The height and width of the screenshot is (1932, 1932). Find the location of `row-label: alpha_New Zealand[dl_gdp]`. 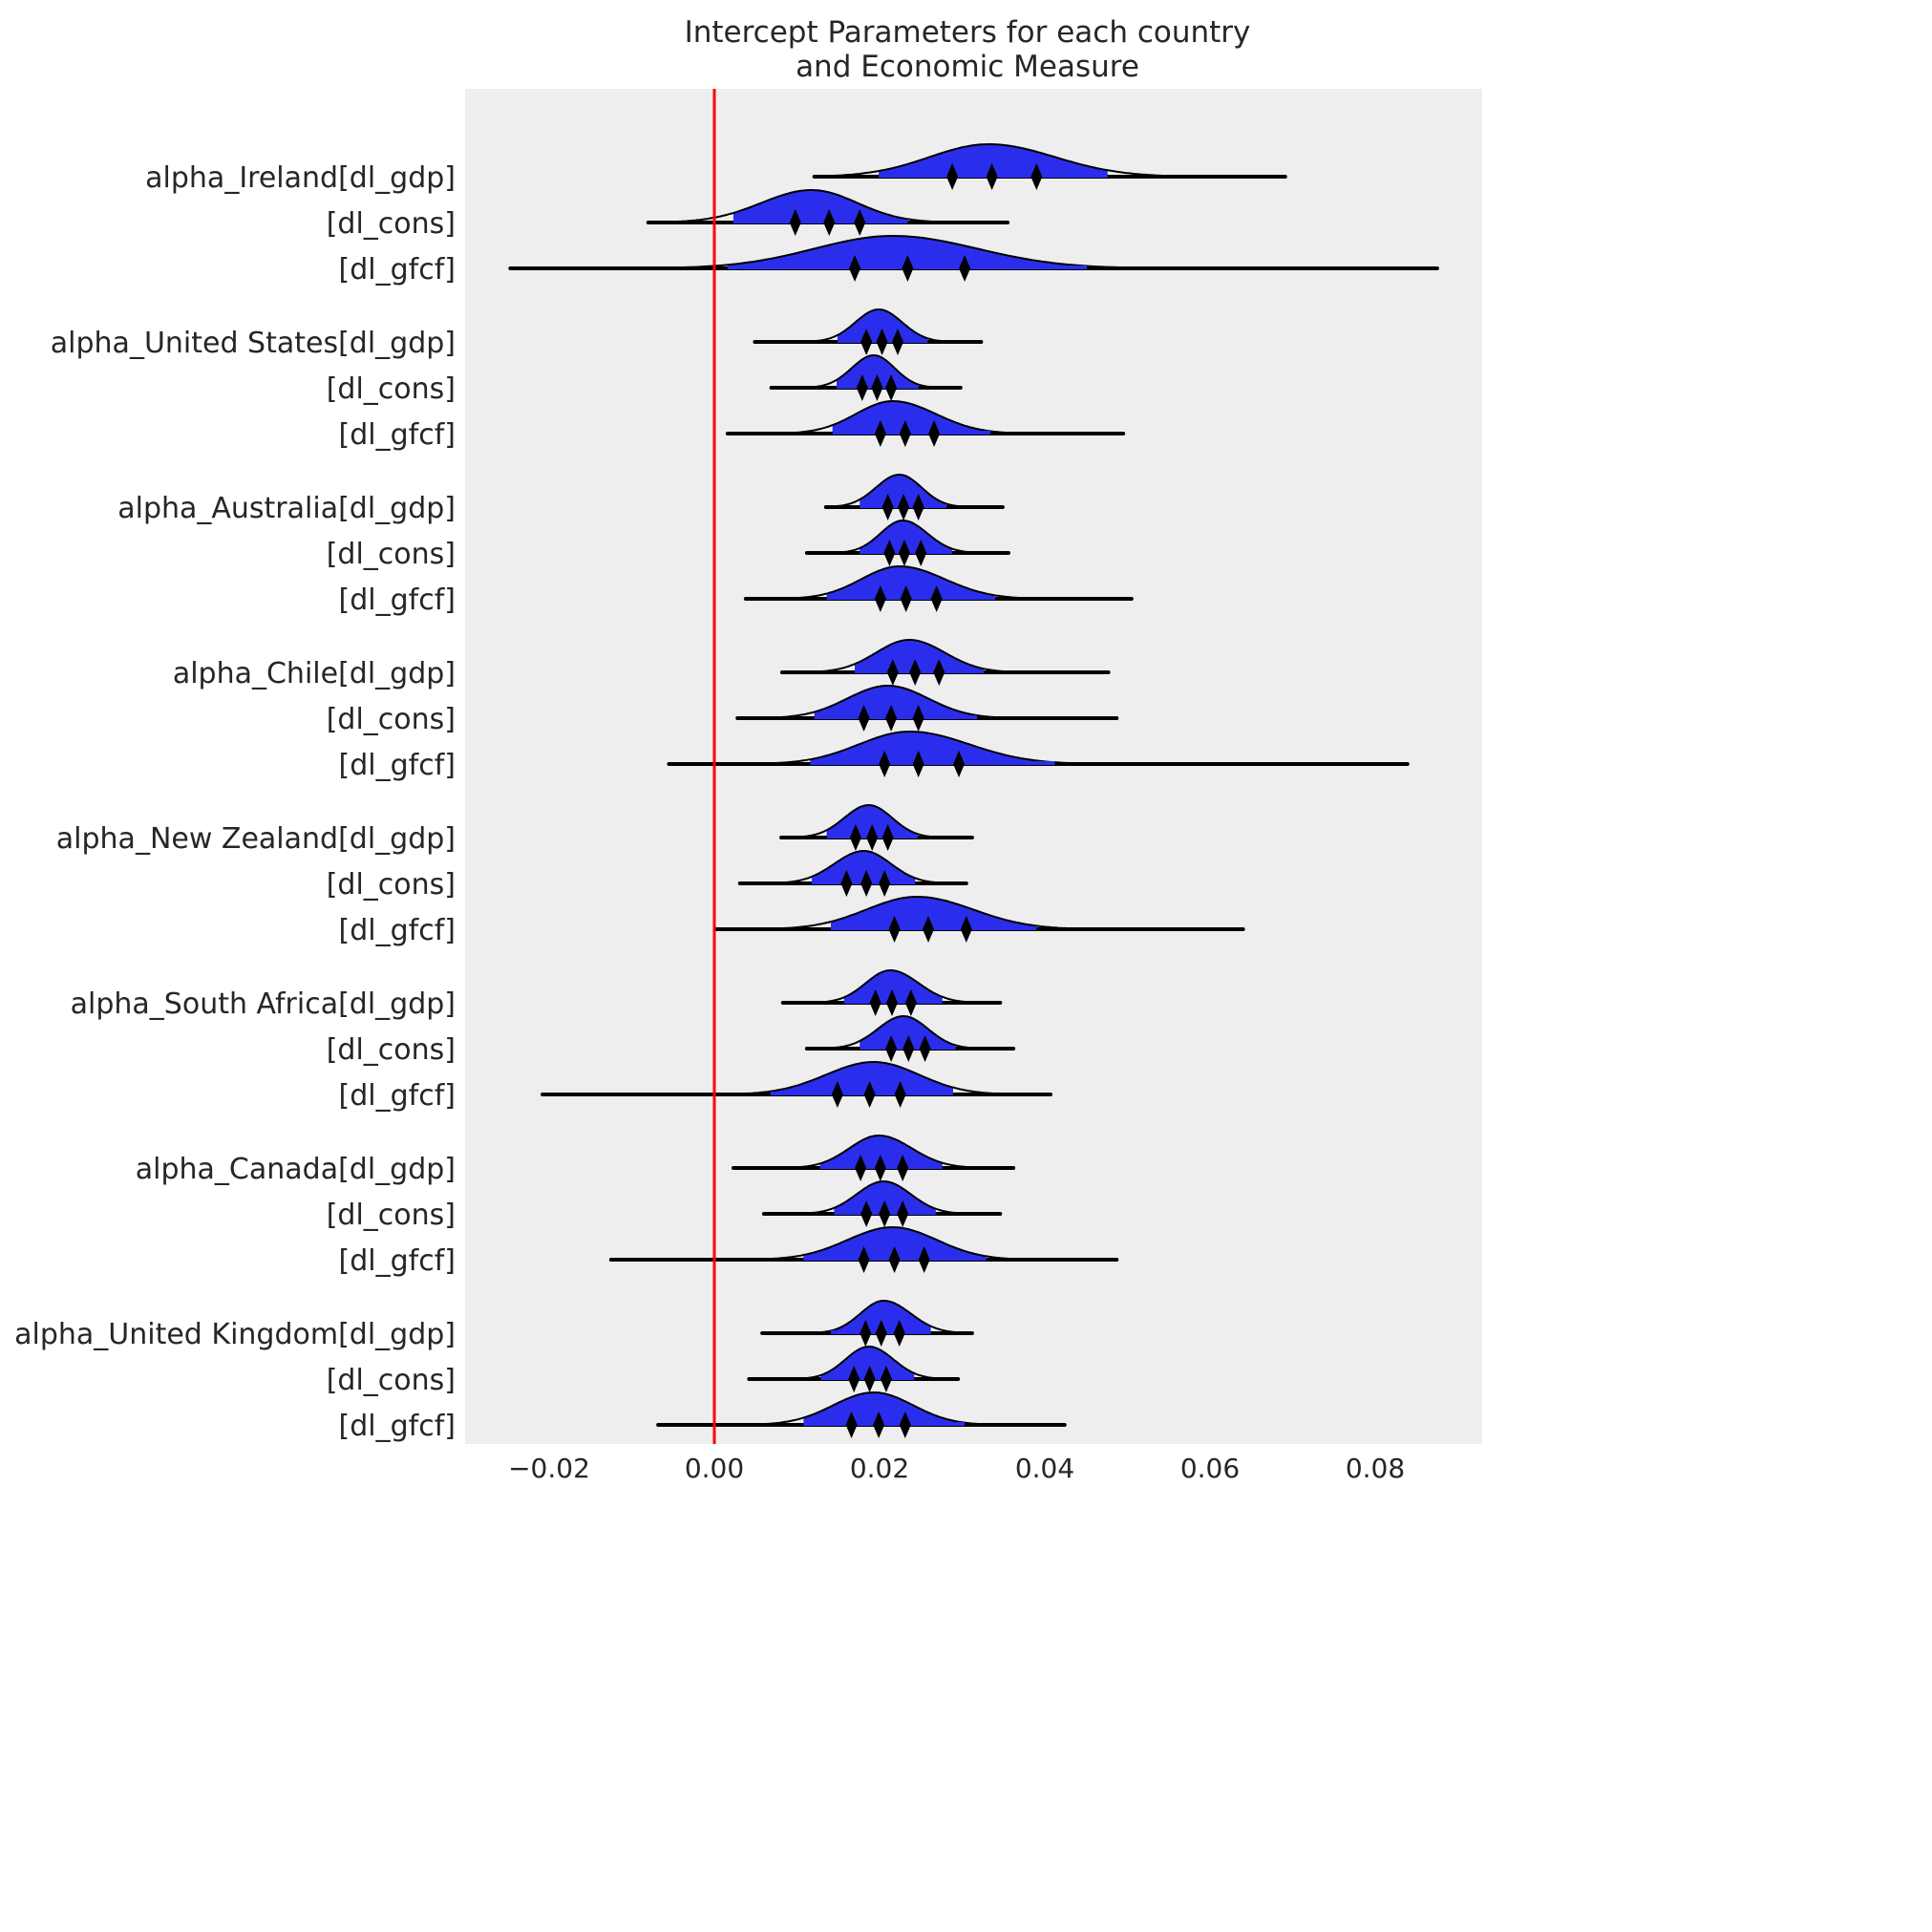

row-label: alpha_New Zealand[dl_gdp] is located at coordinates (256, 839).